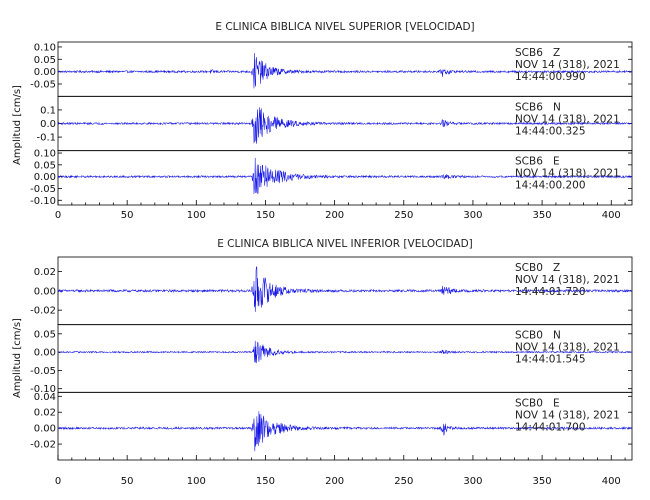  Describe the element at coordinates (550, 427) in the screenshot. I see `record-time: 14:44:01.700` at that location.